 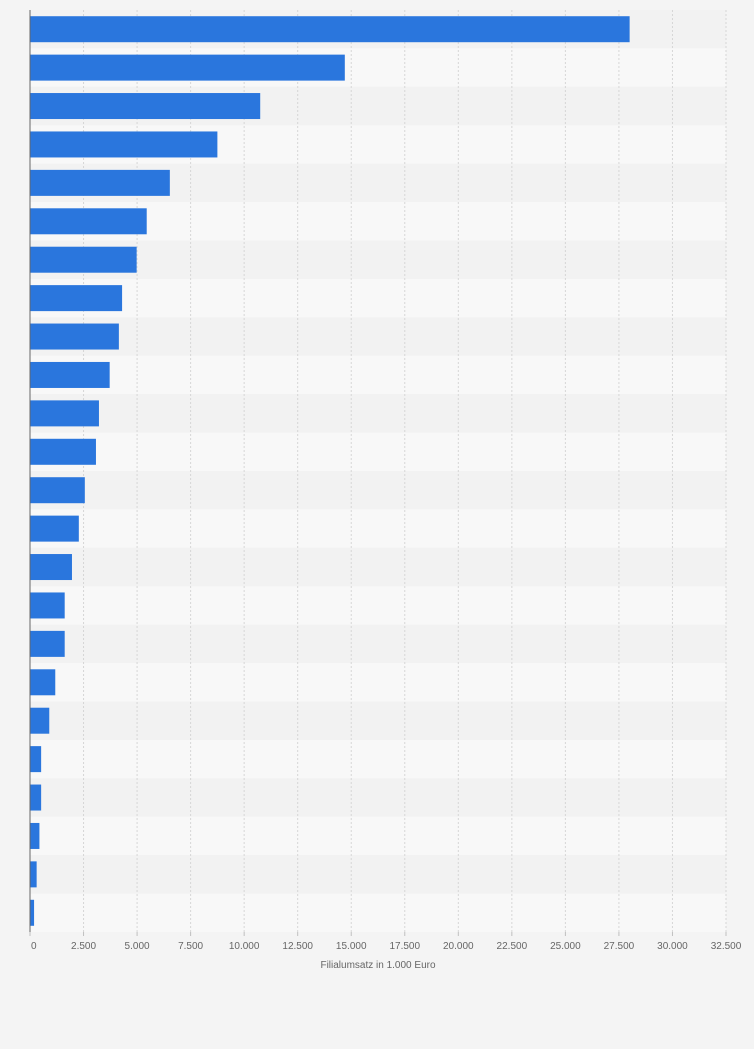 I want to click on x-tick-label: 12.500, so click(x=297, y=946).